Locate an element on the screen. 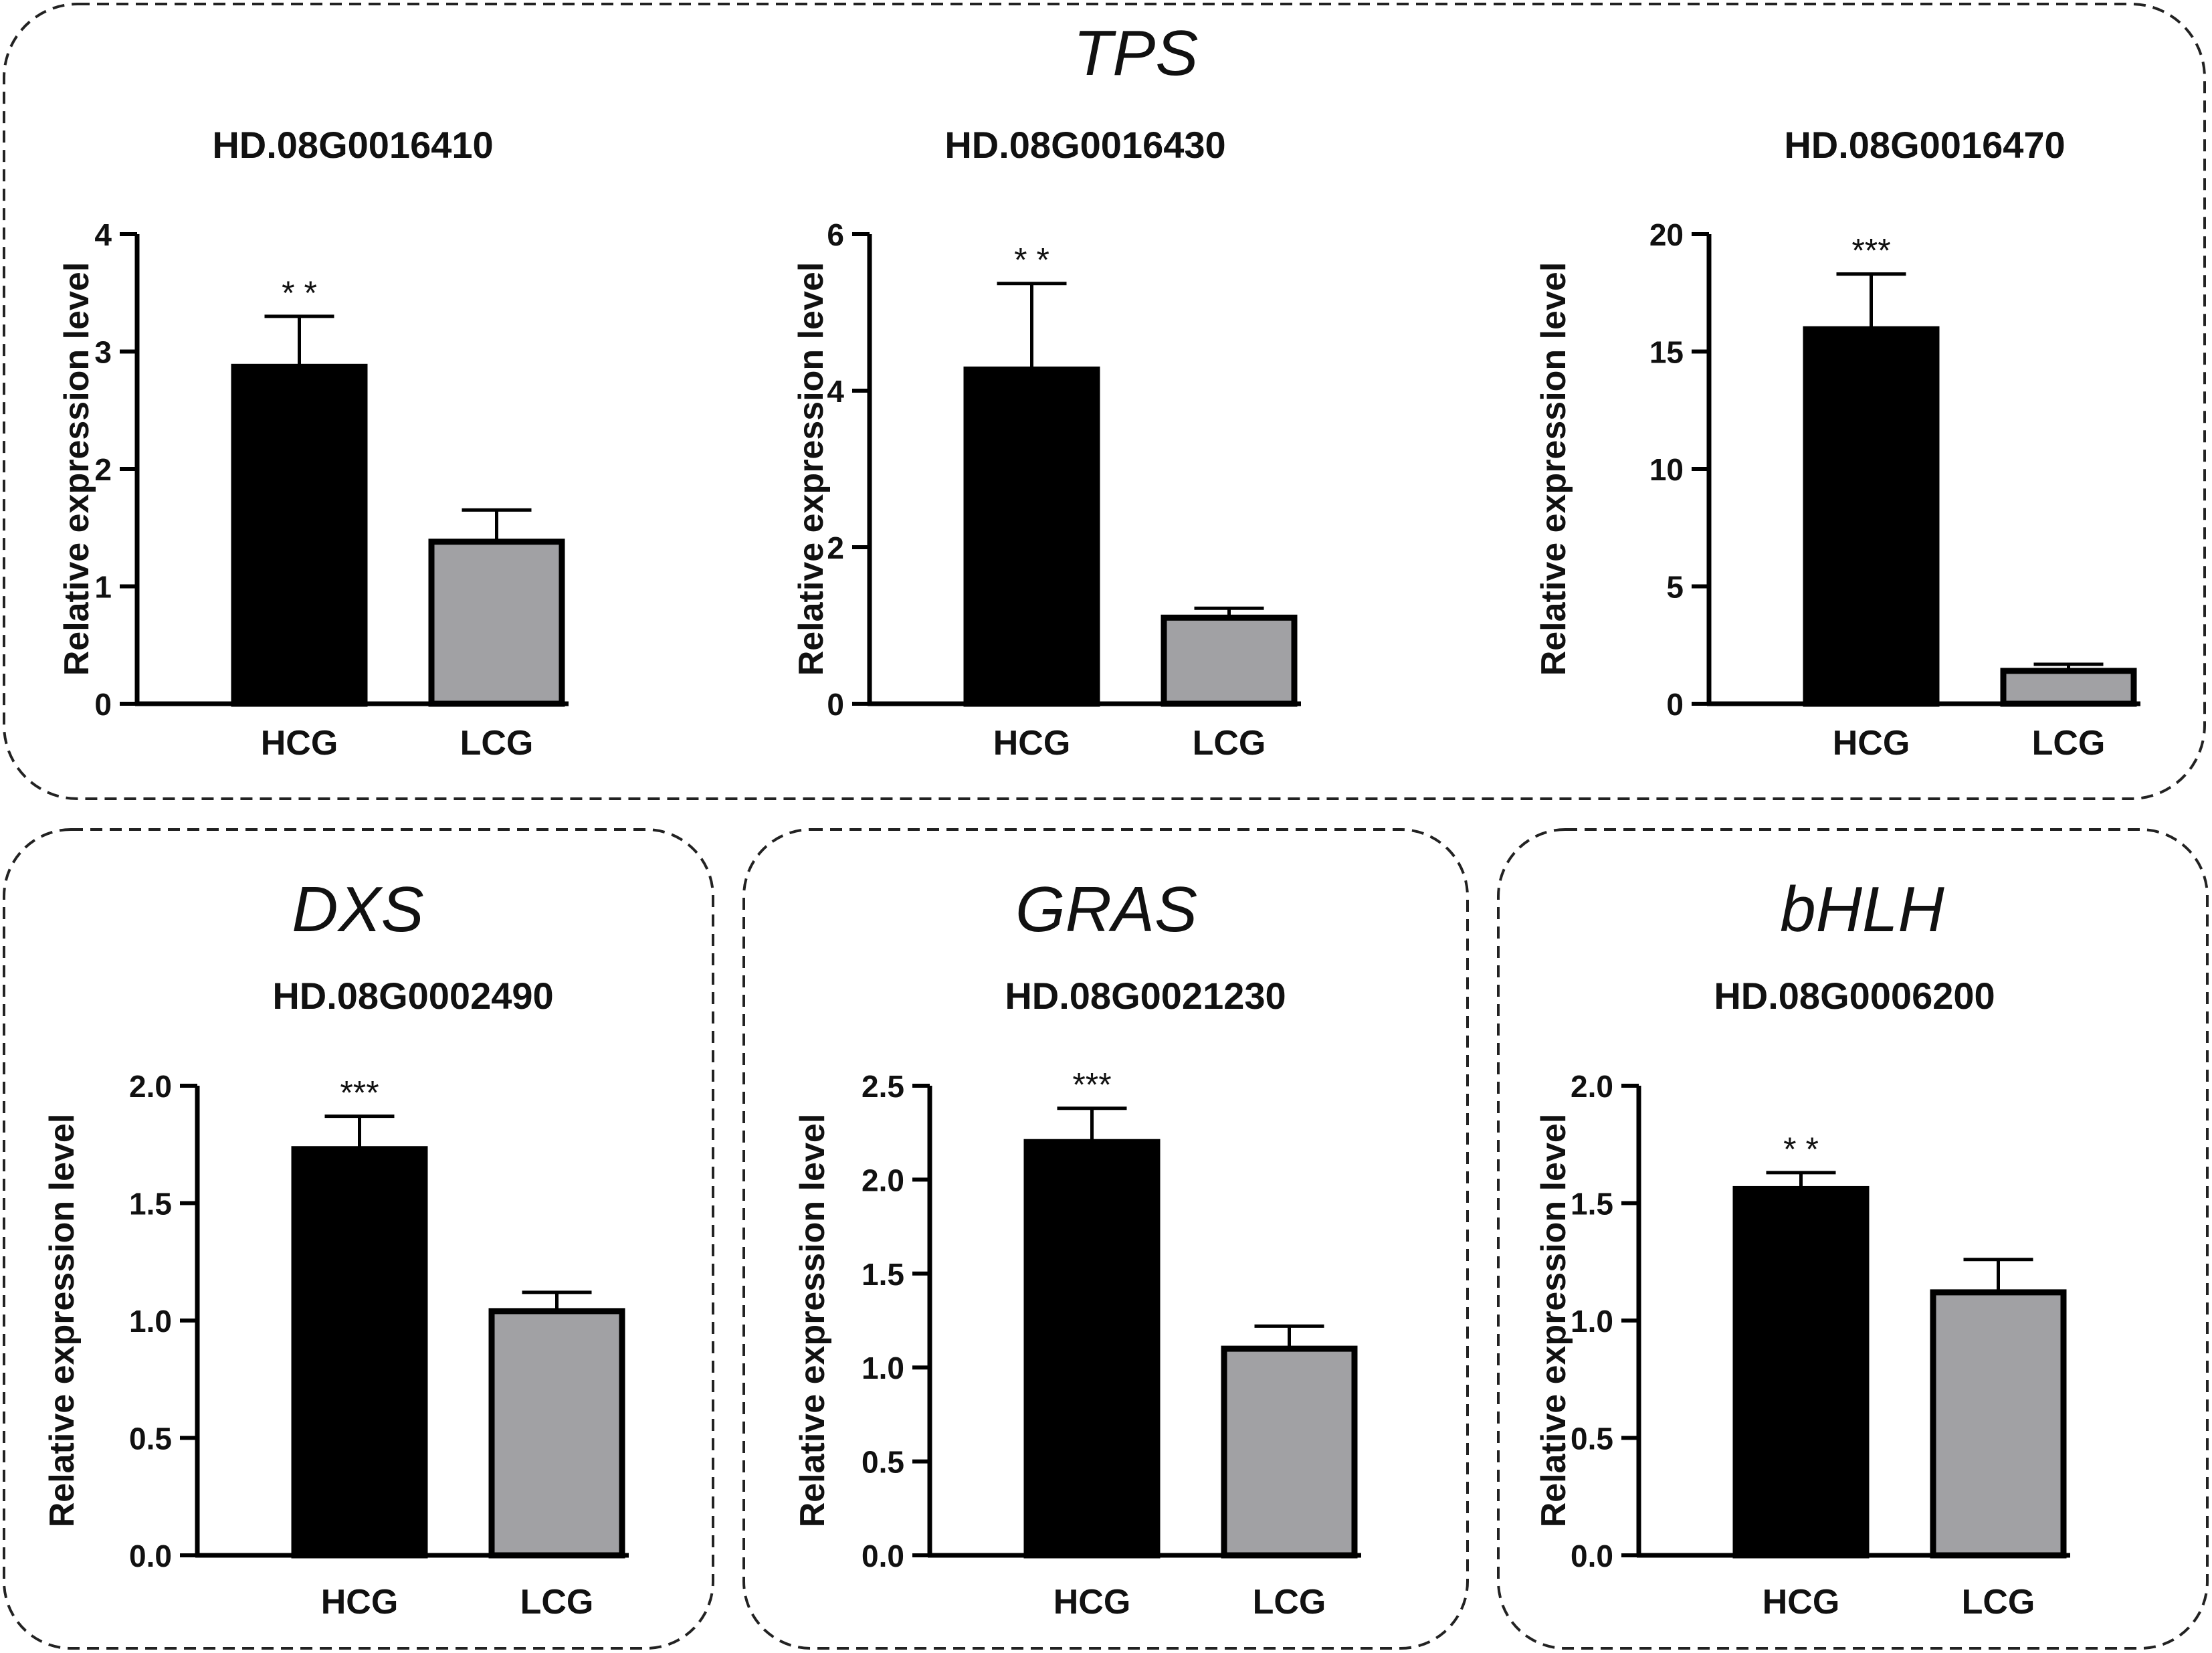  chart-title: HD.08G0006200 is located at coordinates (1854, 996).